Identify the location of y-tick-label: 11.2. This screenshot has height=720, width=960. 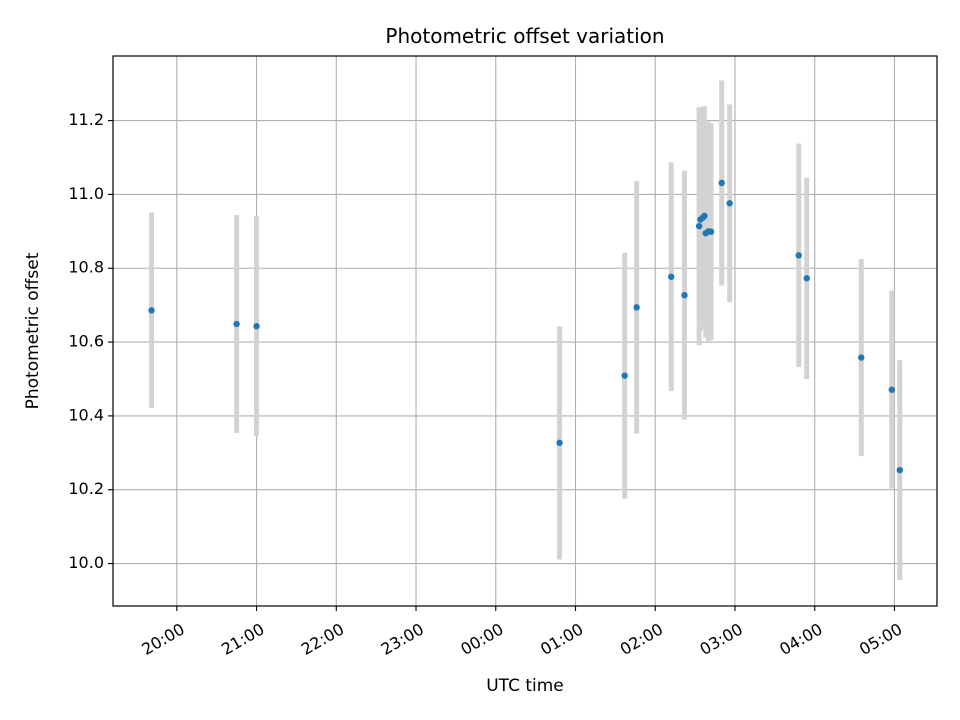
(86, 119).